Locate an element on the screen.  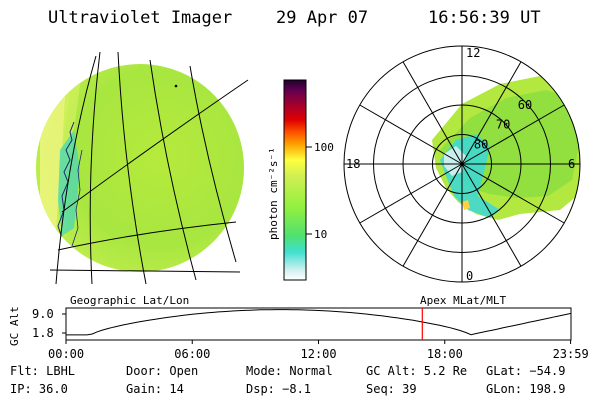
colorbar: 100 10 photon cm⁻²s⁻¹ is located at coordinates (300, 180).